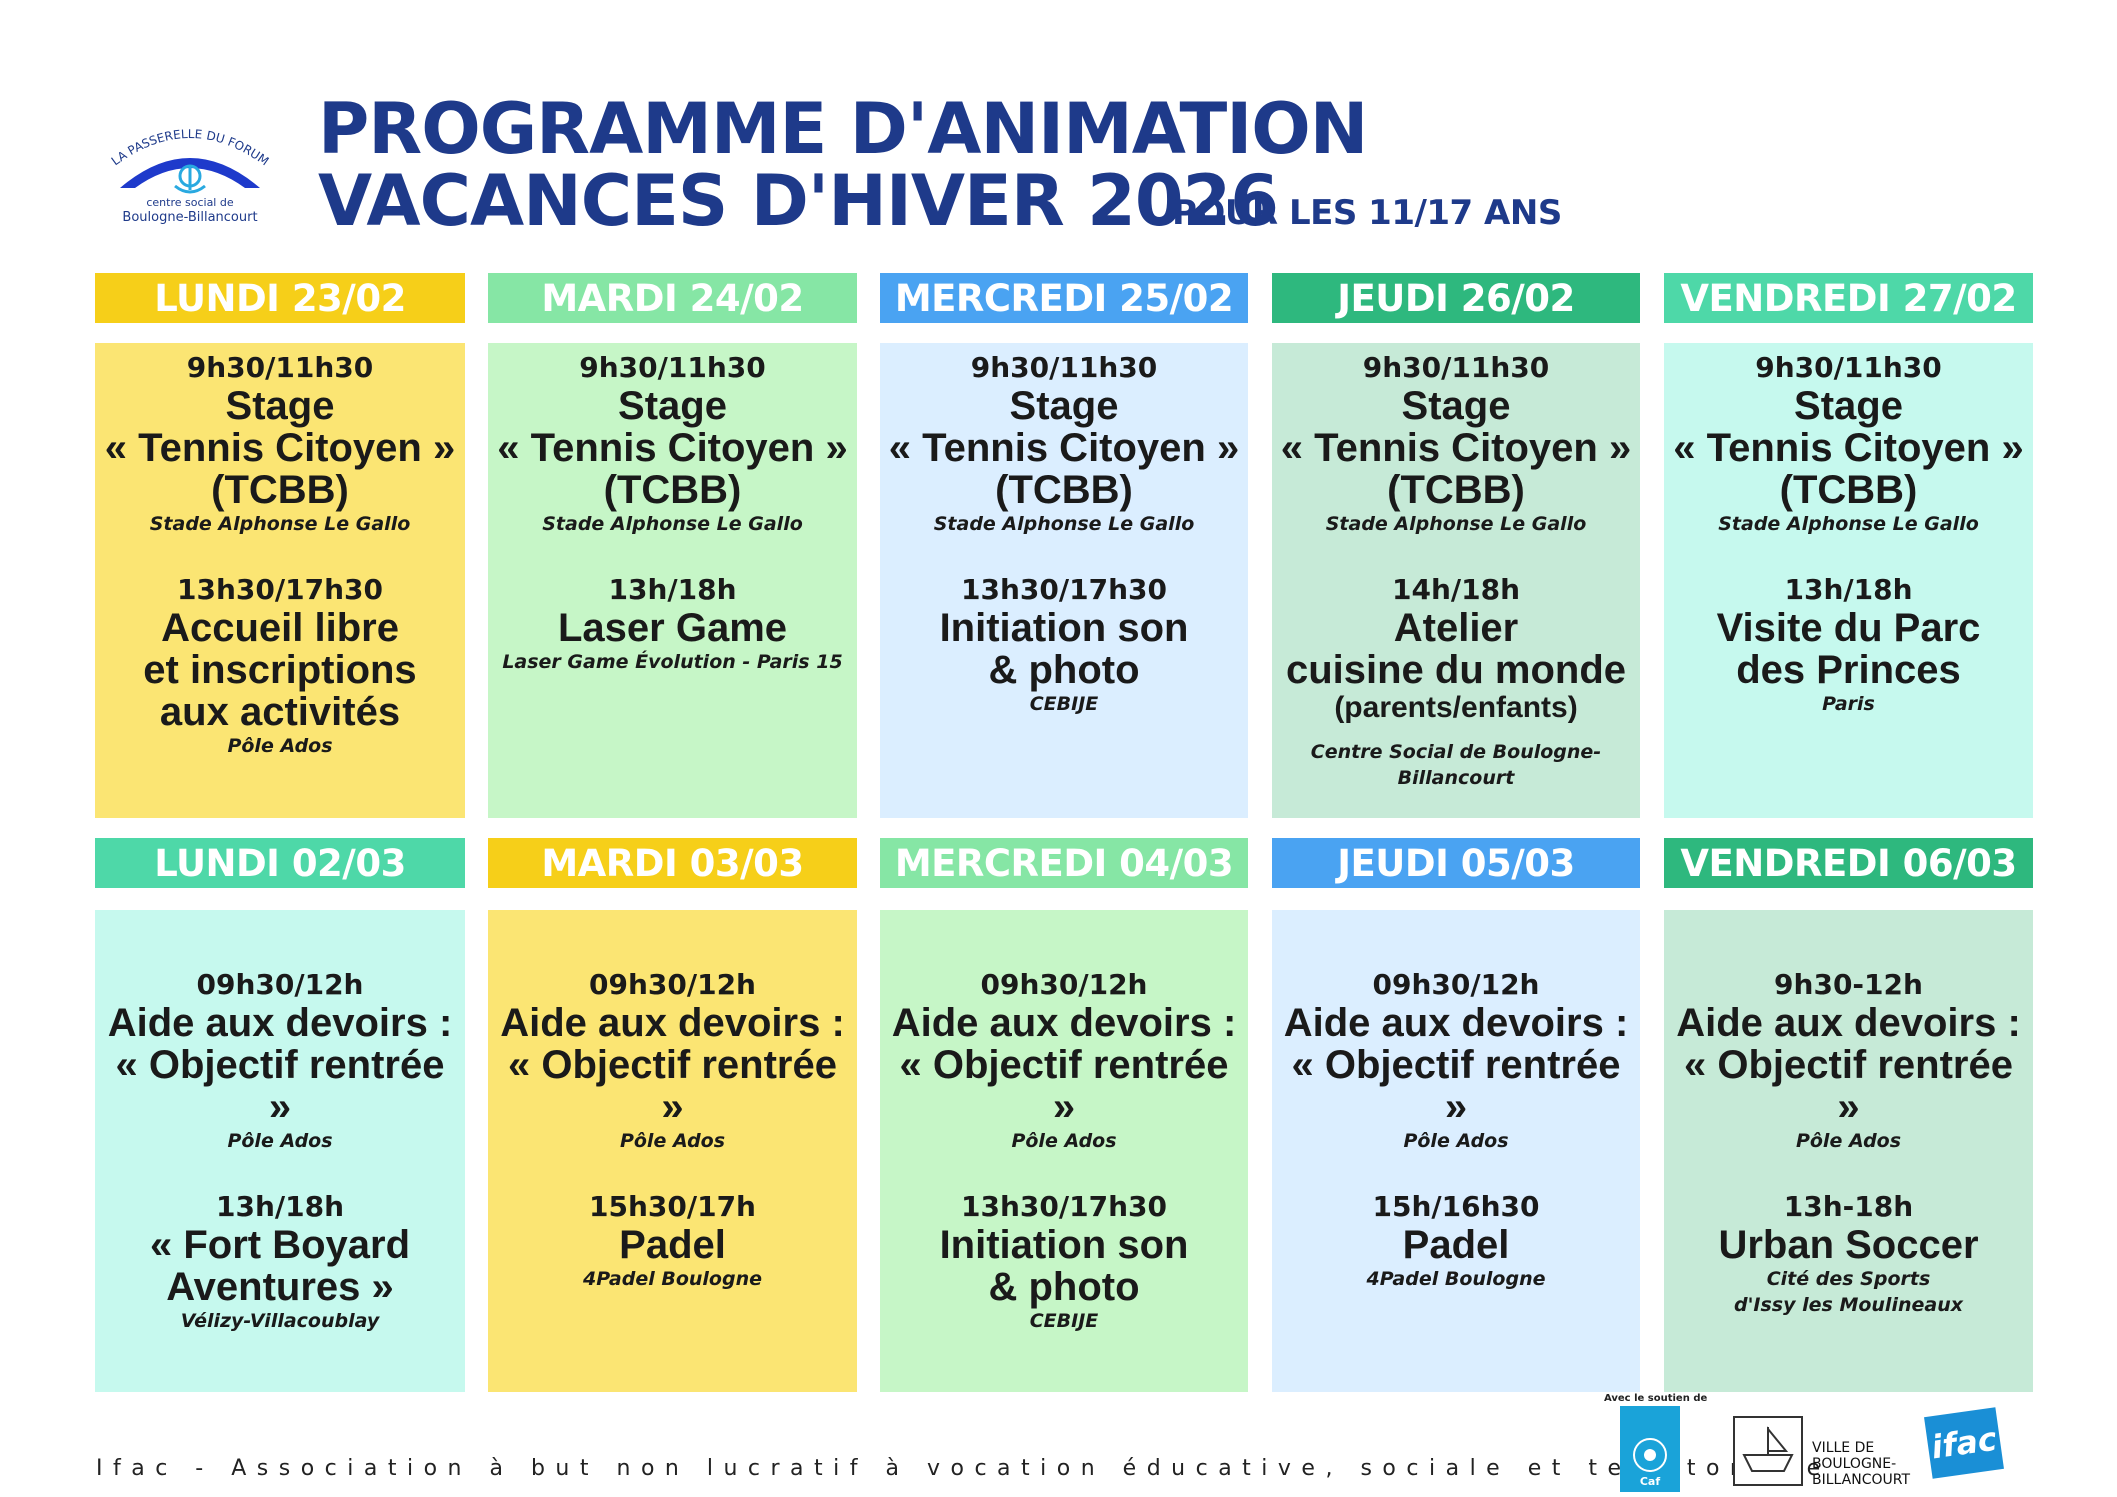 This screenshot has width=2117, height=1497. What do you see at coordinates (280, 298) in the screenshot?
I see `day-header: LUNDI 23/02` at bounding box center [280, 298].